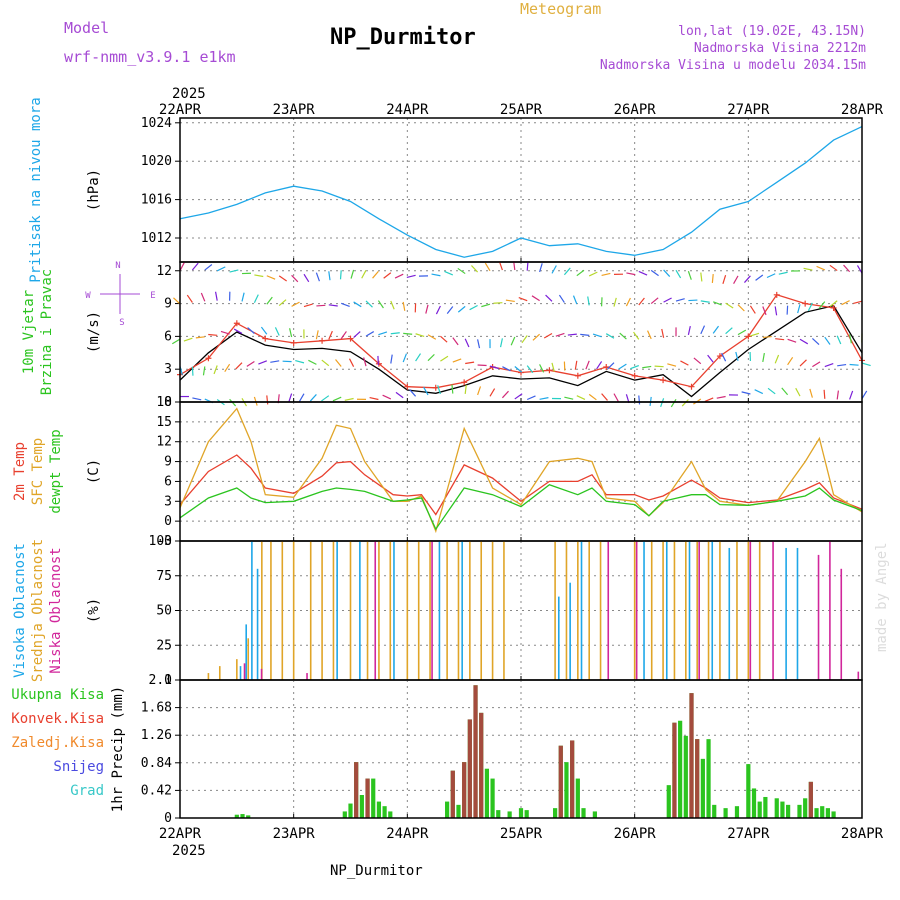 This screenshot has width=900, height=900. I want to click on y-axis-label: (hPa), so click(94, 190).